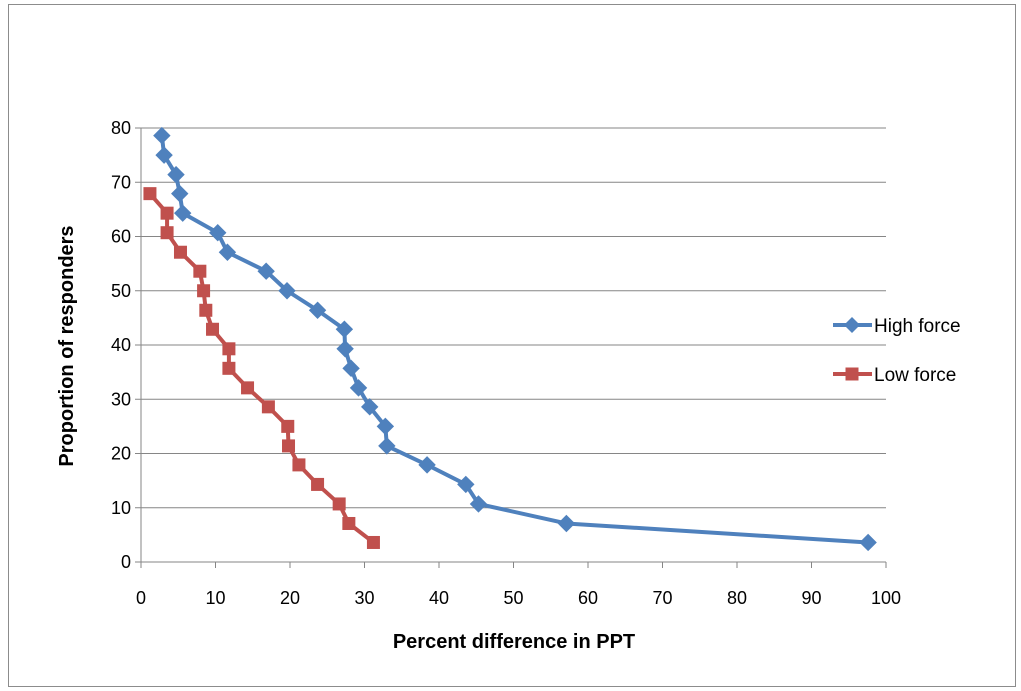 The width and height of the screenshot is (1021, 691). I want to click on y-tick-label: 50, so click(121, 291).